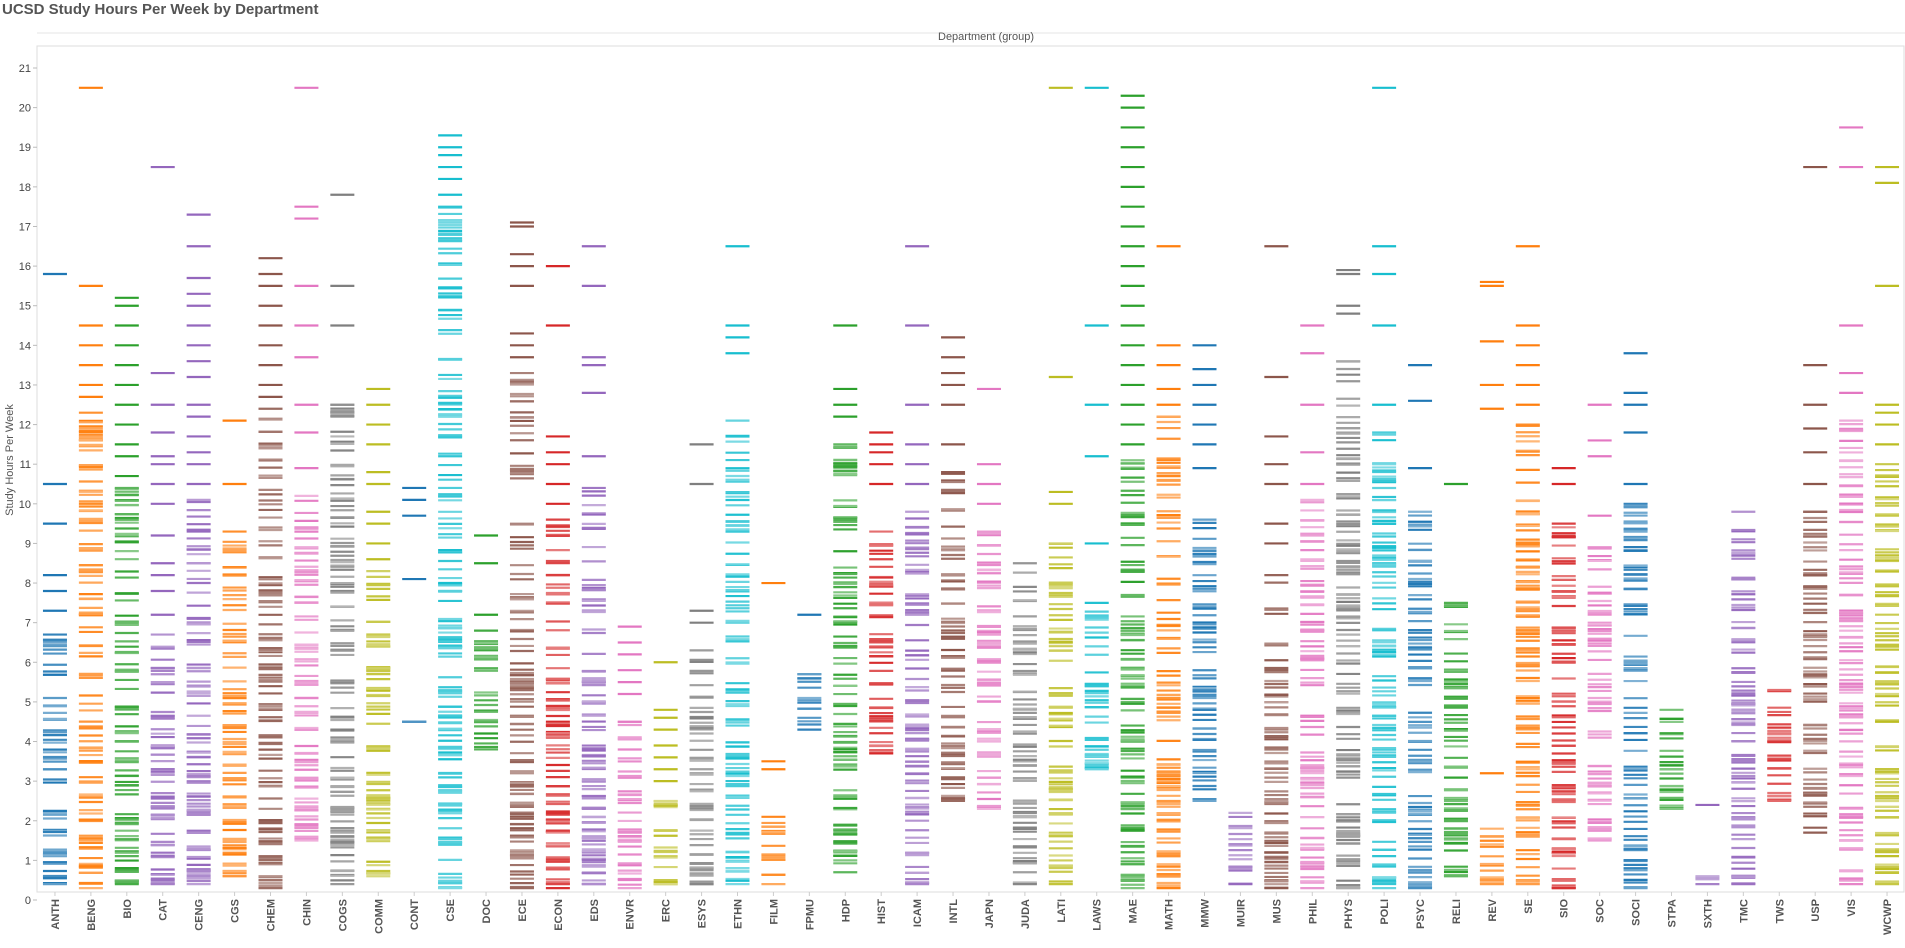 The width and height of the screenshot is (1905, 948). What do you see at coordinates (164, 910) in the screenshot?
I see `x-tick-label: CAT` at bounding box center [164, 910].